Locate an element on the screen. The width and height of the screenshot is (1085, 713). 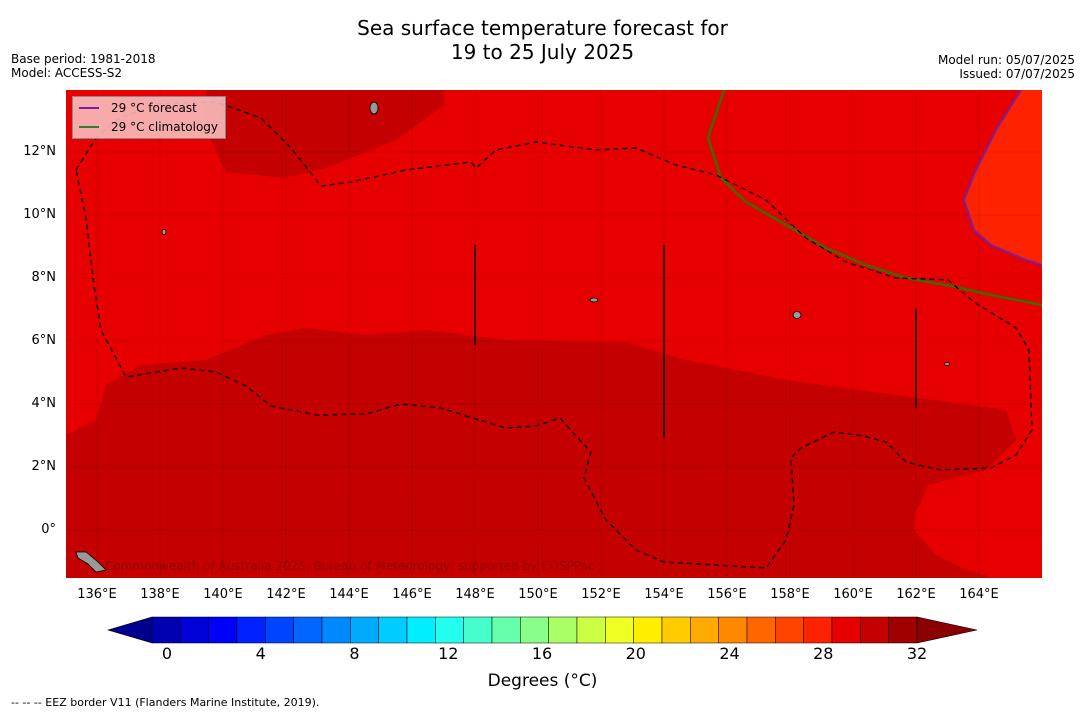
colorbar is located at coordinates (542, 630).